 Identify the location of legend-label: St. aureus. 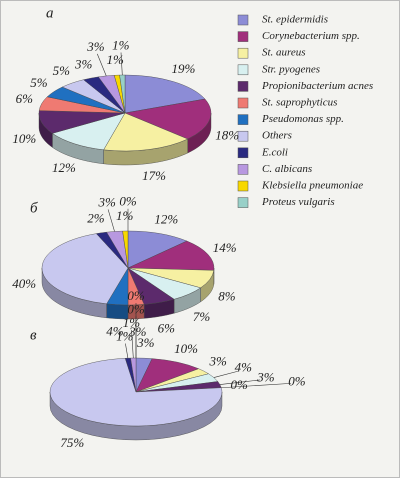
(284, 53).